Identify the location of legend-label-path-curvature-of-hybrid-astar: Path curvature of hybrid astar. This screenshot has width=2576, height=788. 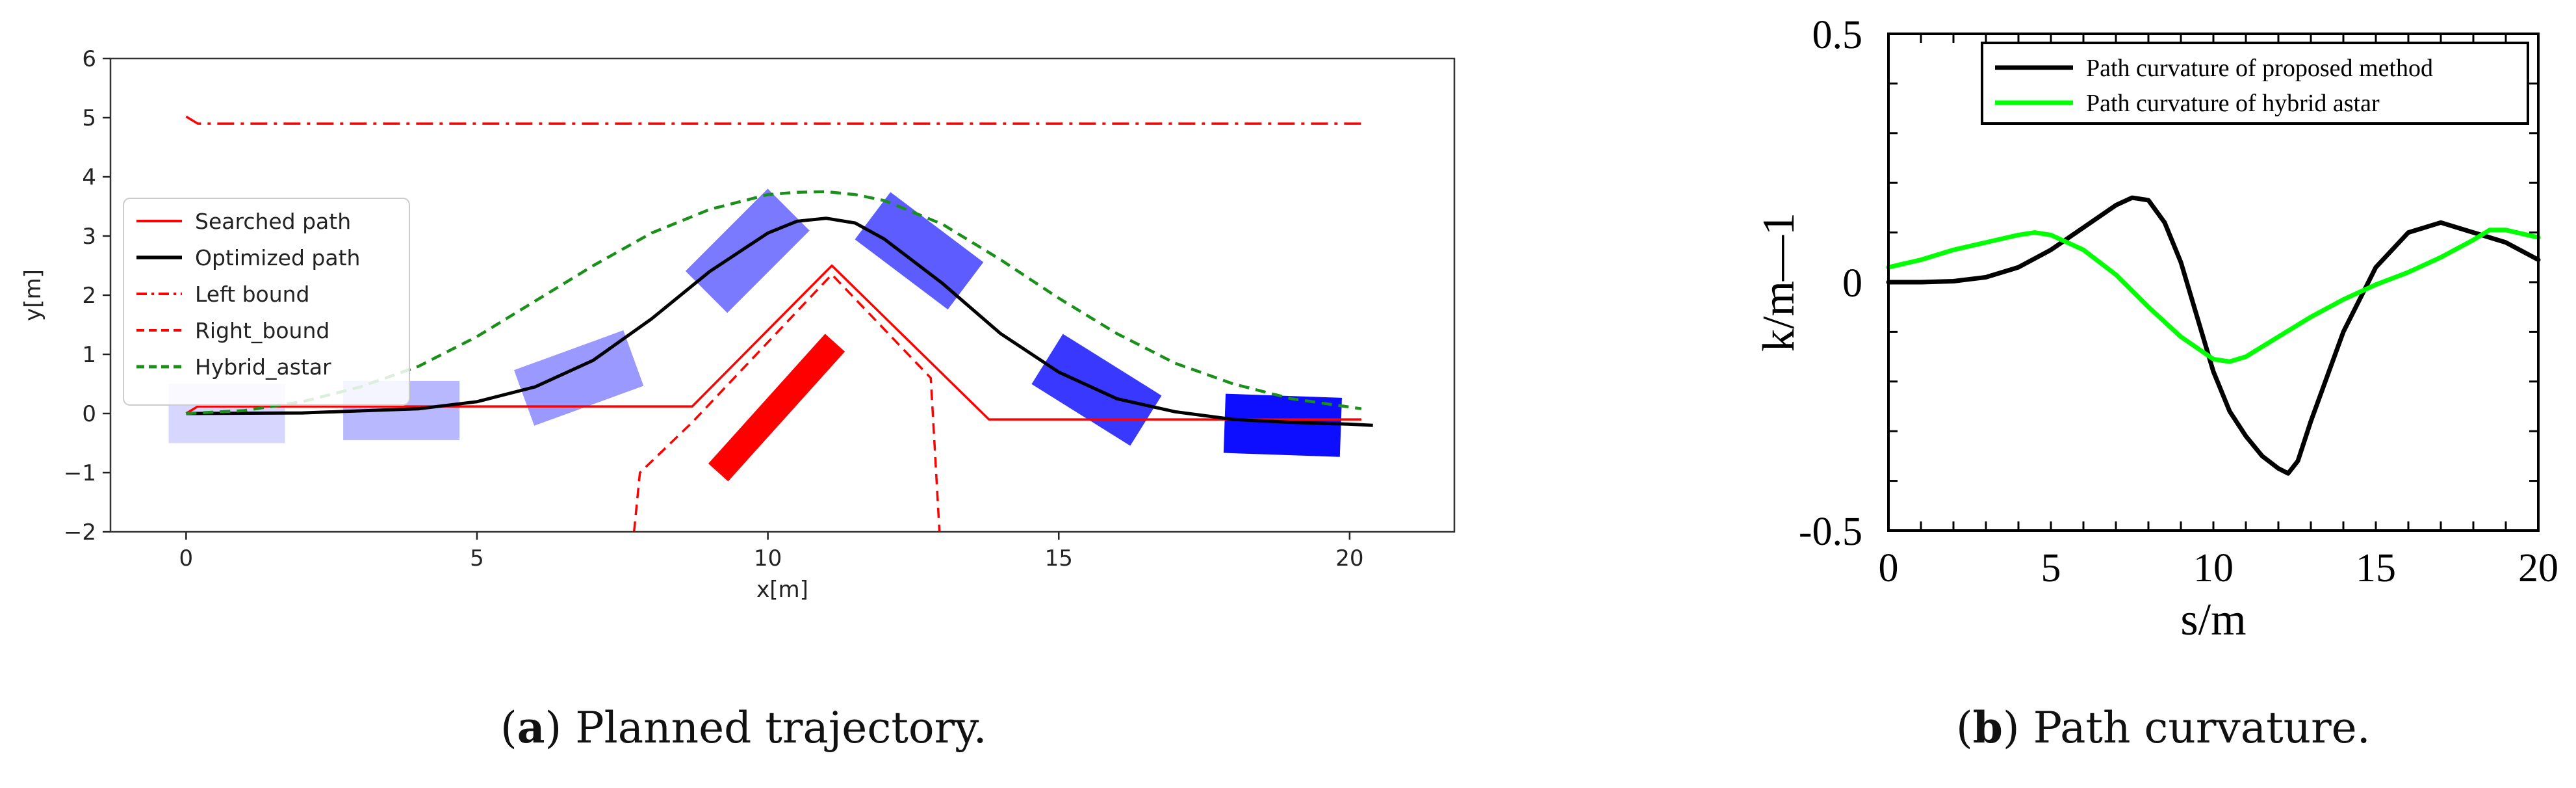
(2233, 104).